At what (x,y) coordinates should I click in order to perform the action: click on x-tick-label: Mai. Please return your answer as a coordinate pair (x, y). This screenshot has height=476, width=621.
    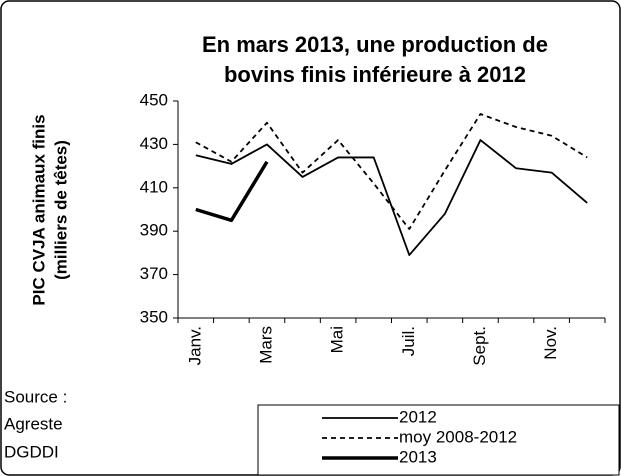
    Looking at the image, I should click on (337, 339).